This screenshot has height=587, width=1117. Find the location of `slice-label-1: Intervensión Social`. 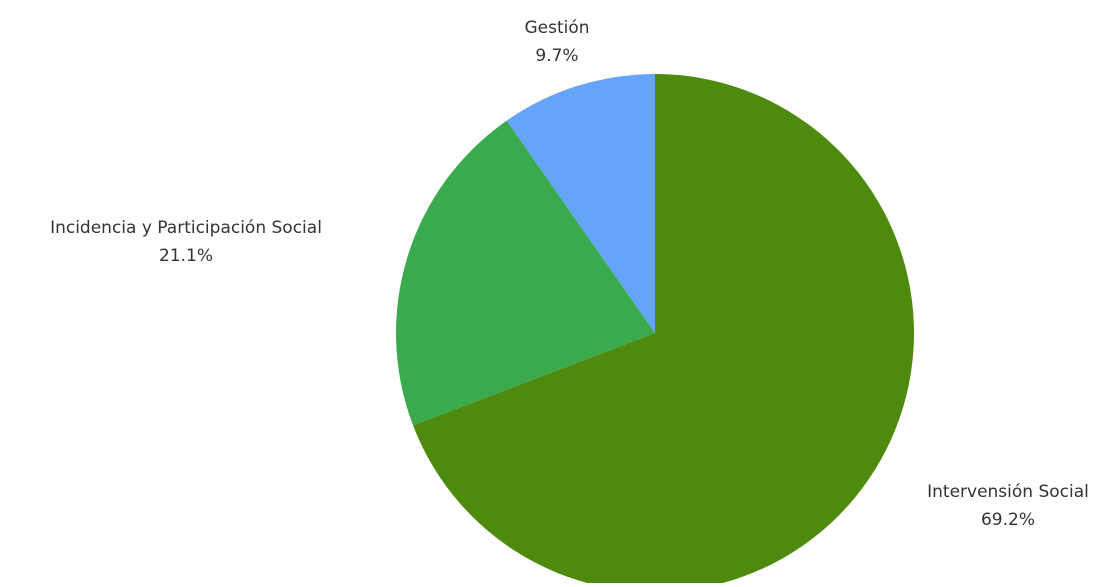

slice-label-1: Intervensión Social is located at coordinates (1008, 492).